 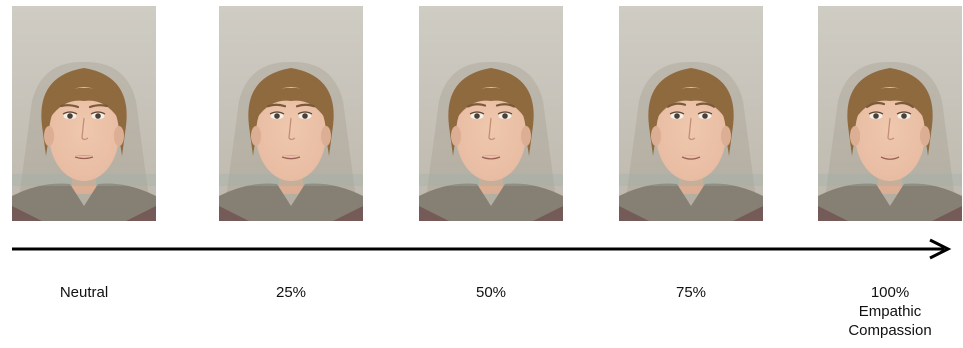 What do you see at coordinates (491, 292) in the screenshot?
I see `frame-label-3: 50%` at bounding box center [491, 292].